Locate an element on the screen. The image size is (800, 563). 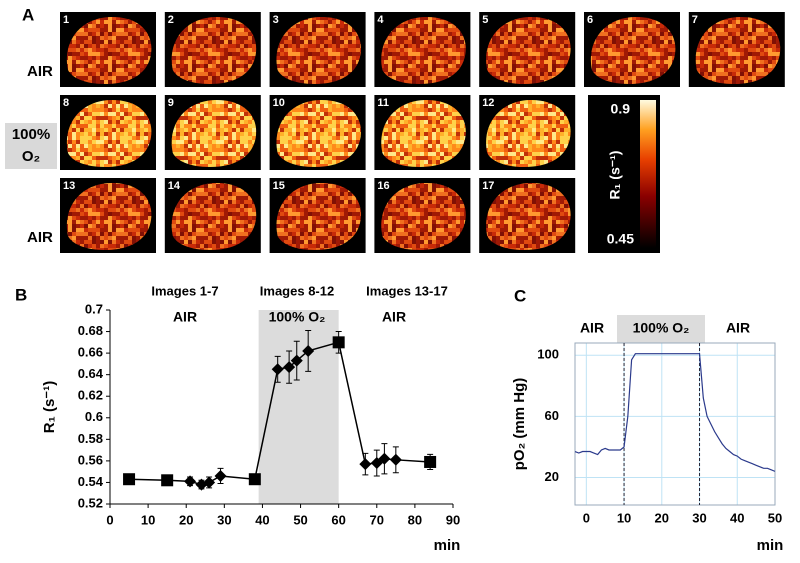
y-tick-label: 0.66 is located at coordinates (90, 352).